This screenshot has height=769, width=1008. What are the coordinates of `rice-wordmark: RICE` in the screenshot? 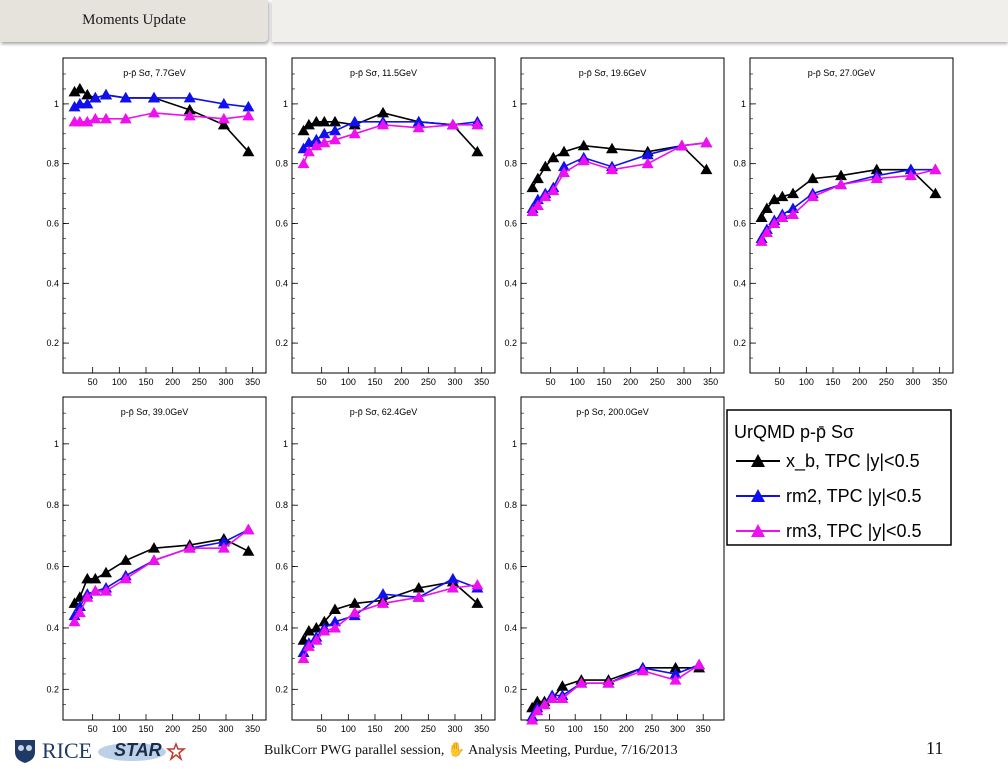 It's located at (67, 750).